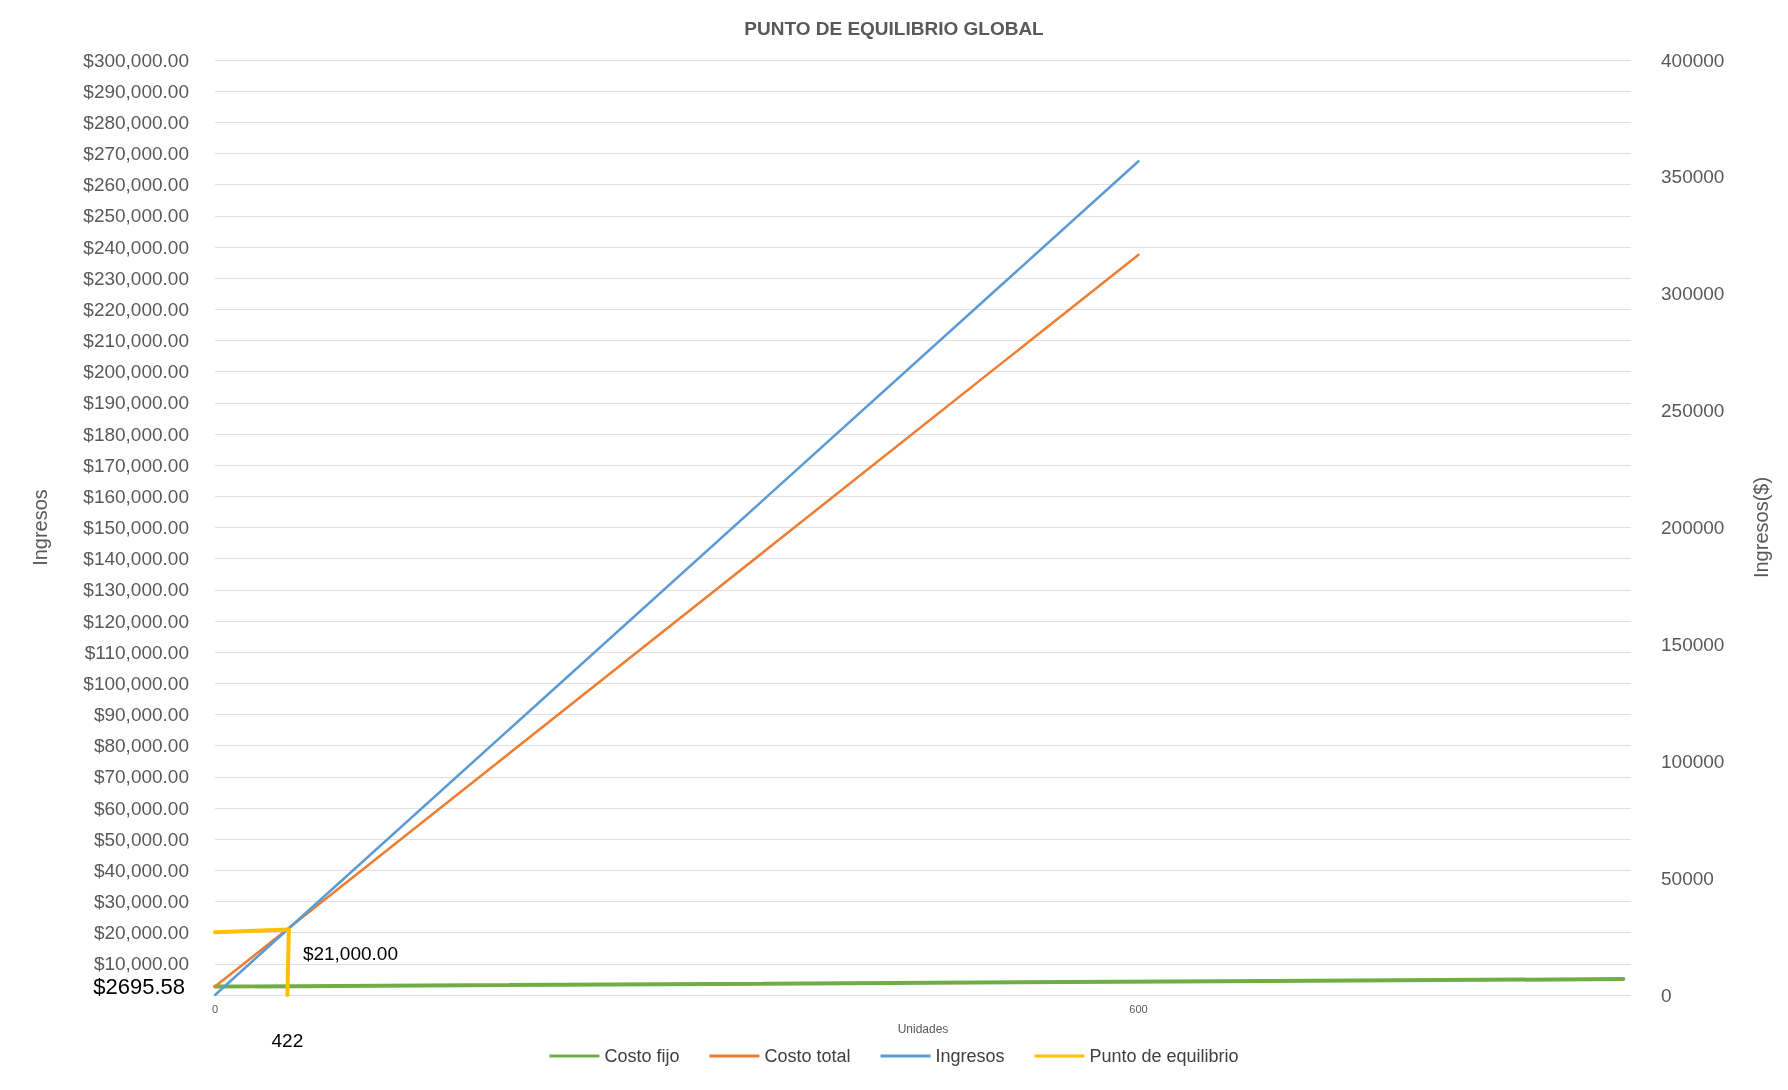  Describe the element at coordinates (141, 839) in the screenshot. I see `y-tick-label: $50,000.00` at that location.